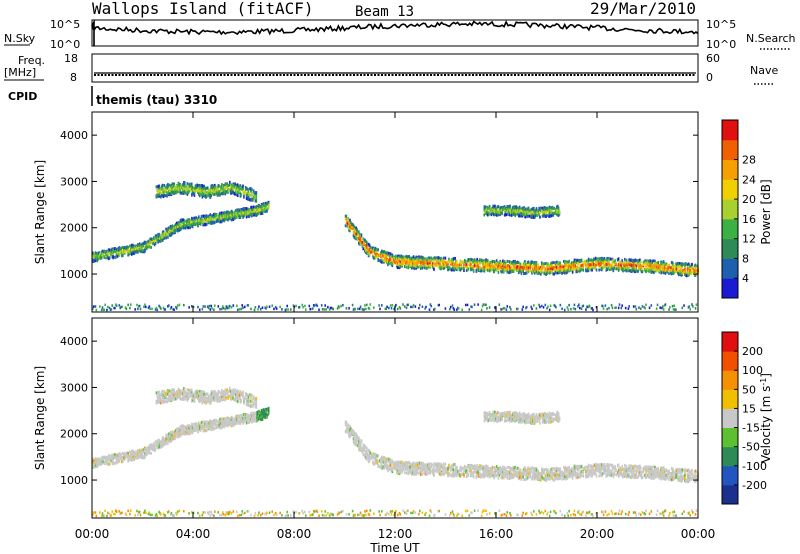  What do you see at coordinates (730, 248) in the screenshot?
I see `colorbar-swatch` at bounding box center [730, 248].